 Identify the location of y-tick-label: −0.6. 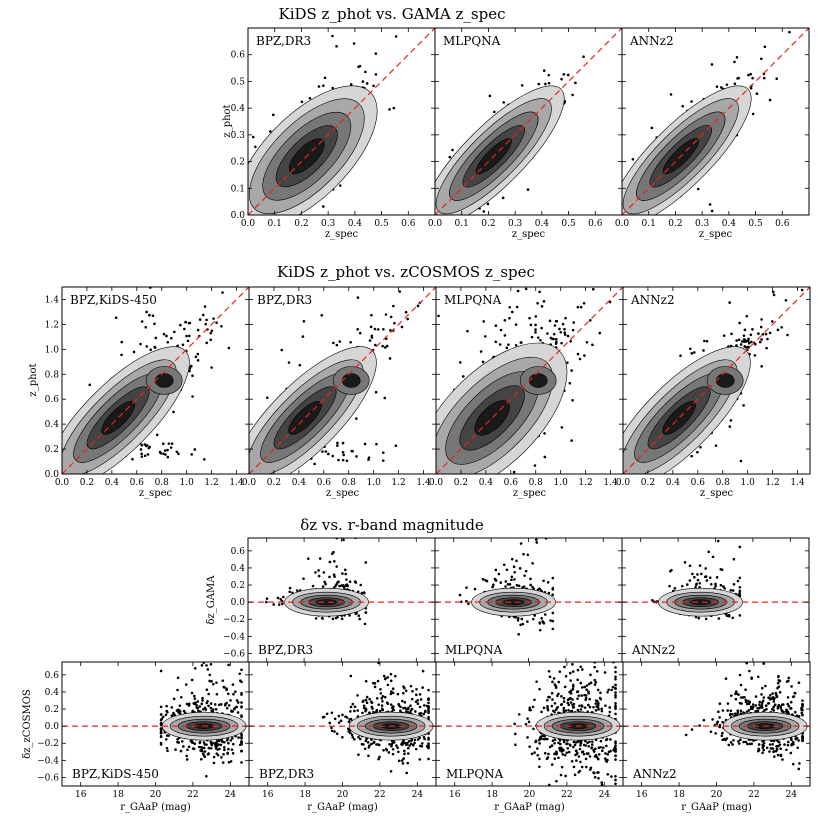
(234, 654).